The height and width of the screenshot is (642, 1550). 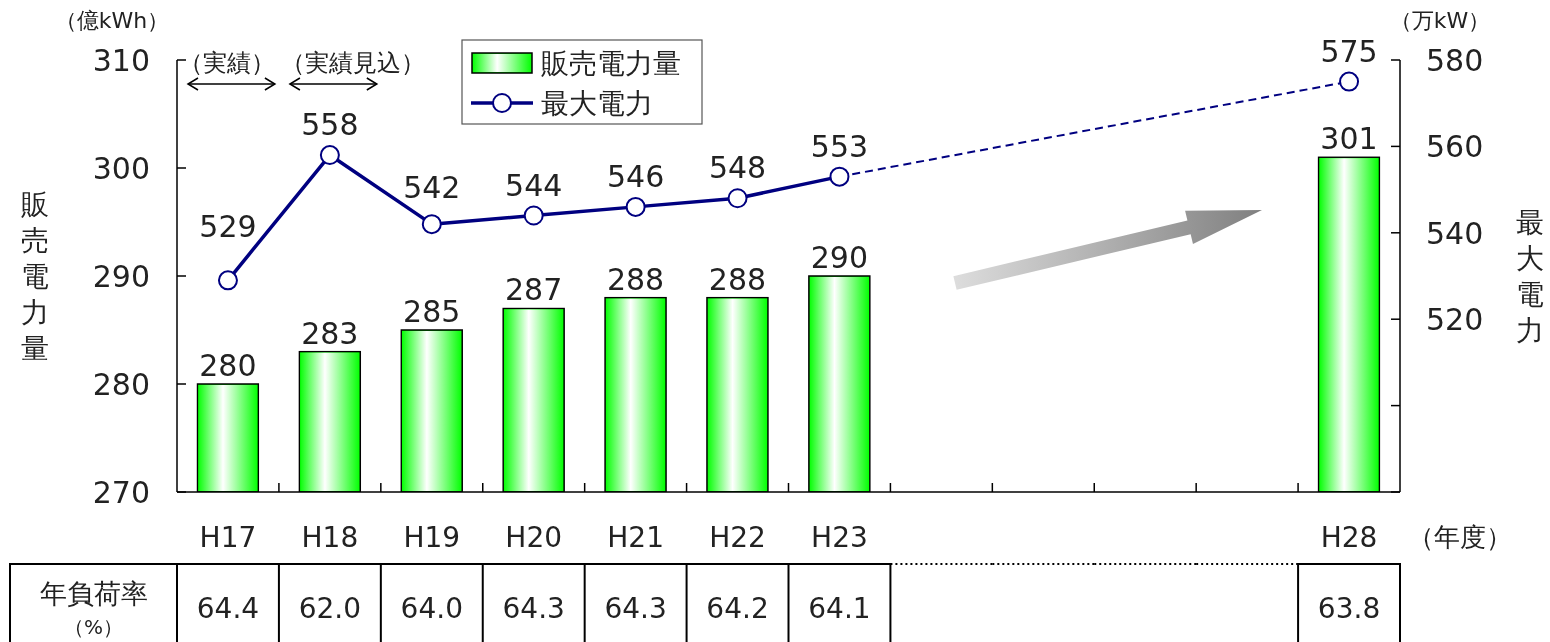 What do you see at coordinates (839, 609) in the screenshot?
I see `data-label: 64.1` at bounding box center [839, 609].